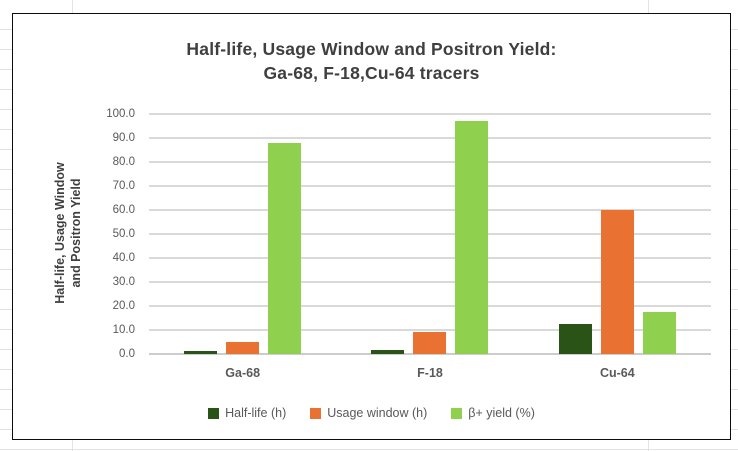  Describe the element at coordinates (120, 114) in the screenshot. I see `y-tick-label: 100.0` at that location.